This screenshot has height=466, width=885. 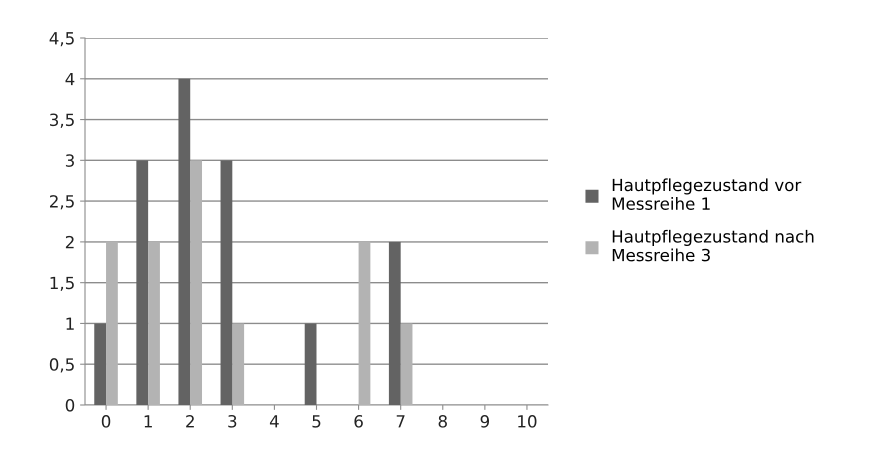 I want to click on y-tick-label: 0, so click(x=70, y=405).